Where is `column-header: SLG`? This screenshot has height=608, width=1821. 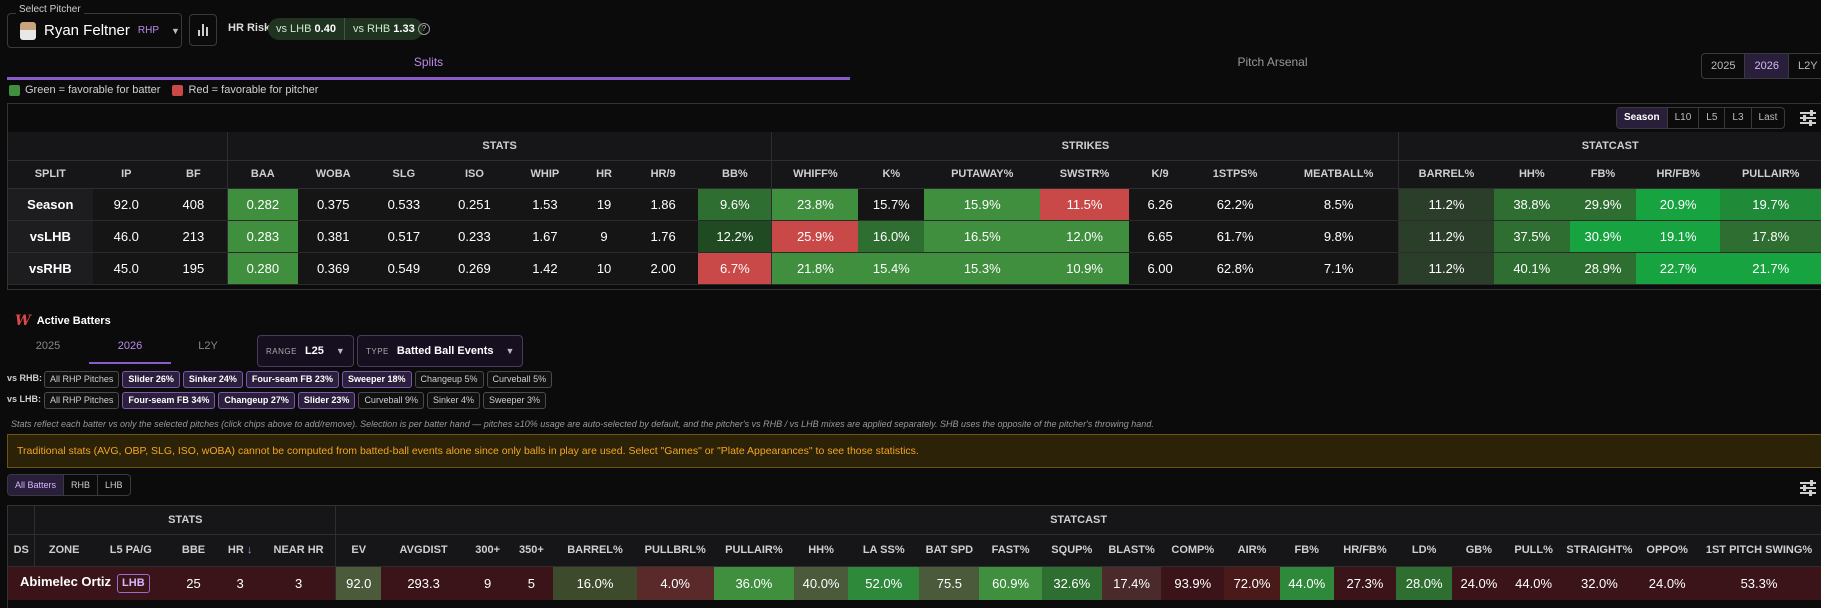 column-header: SLG is located at coordinates (404, 174).